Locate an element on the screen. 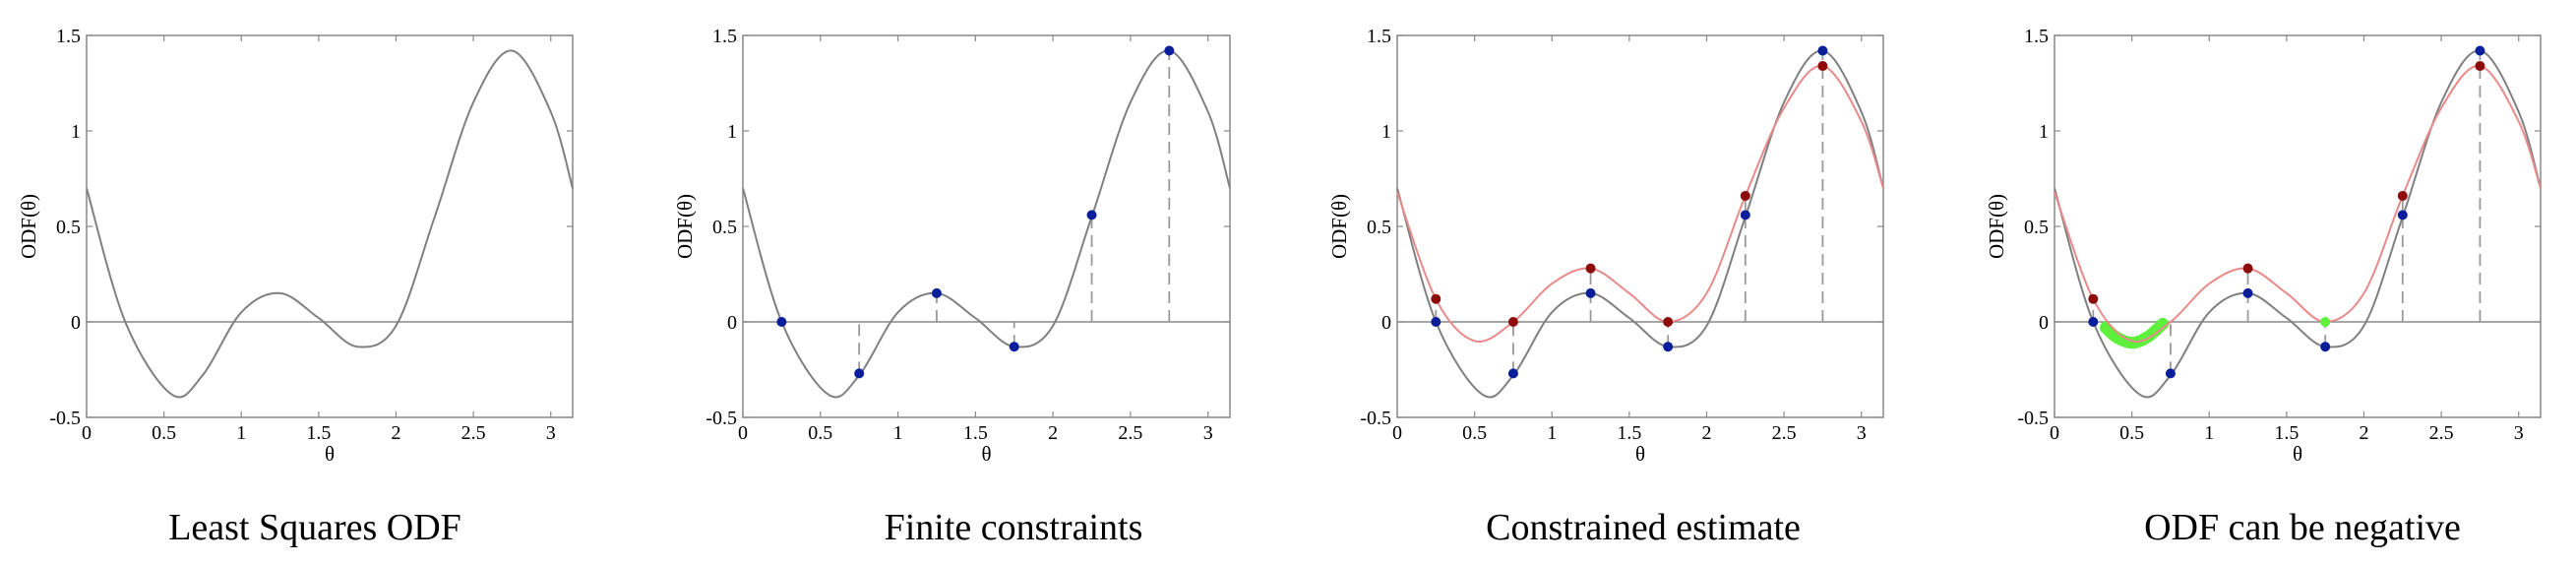 Image resolution: width=2576 pixels, height=566 pixels. negative-region-highlight is located at coordinates (2134, 333).